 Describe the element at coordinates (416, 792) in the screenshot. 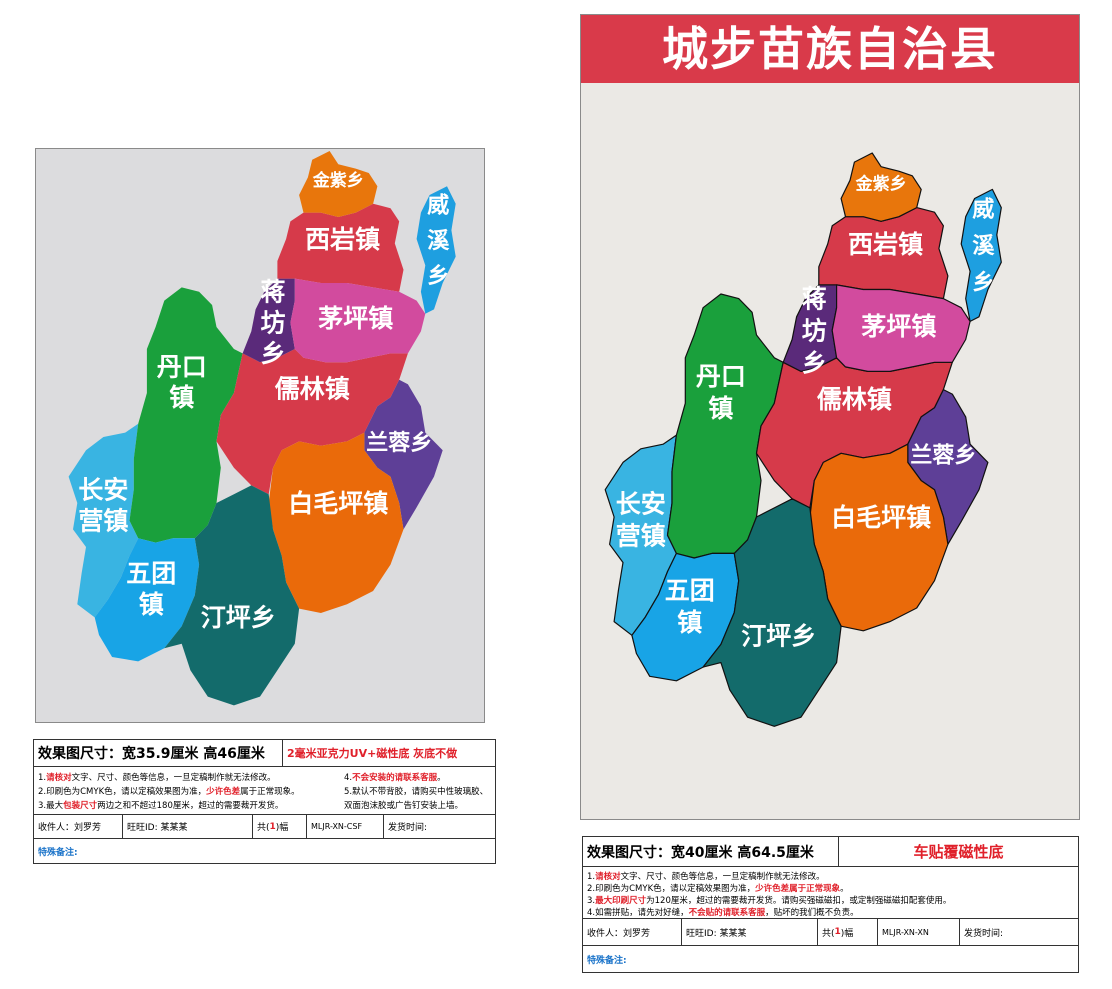

I see `left-note-5: 5.默认不带背胶，请购买中性玻璃胶、` at that location.